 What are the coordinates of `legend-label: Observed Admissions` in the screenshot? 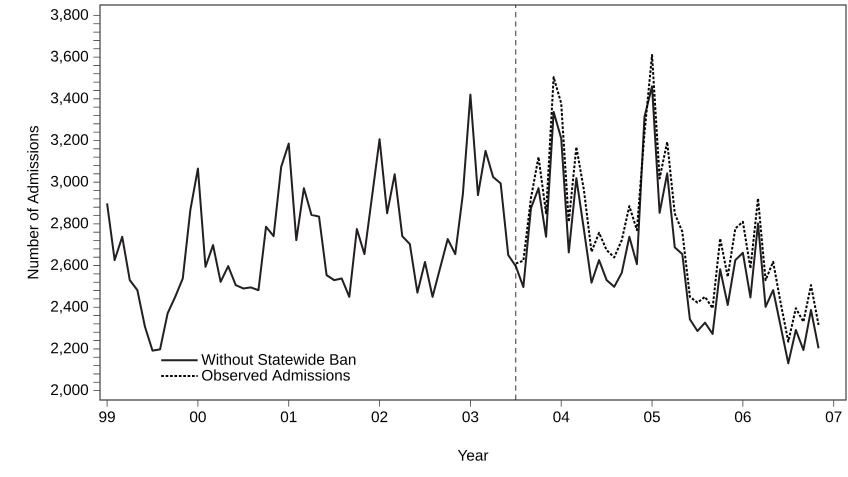 It's located at (276, 375).